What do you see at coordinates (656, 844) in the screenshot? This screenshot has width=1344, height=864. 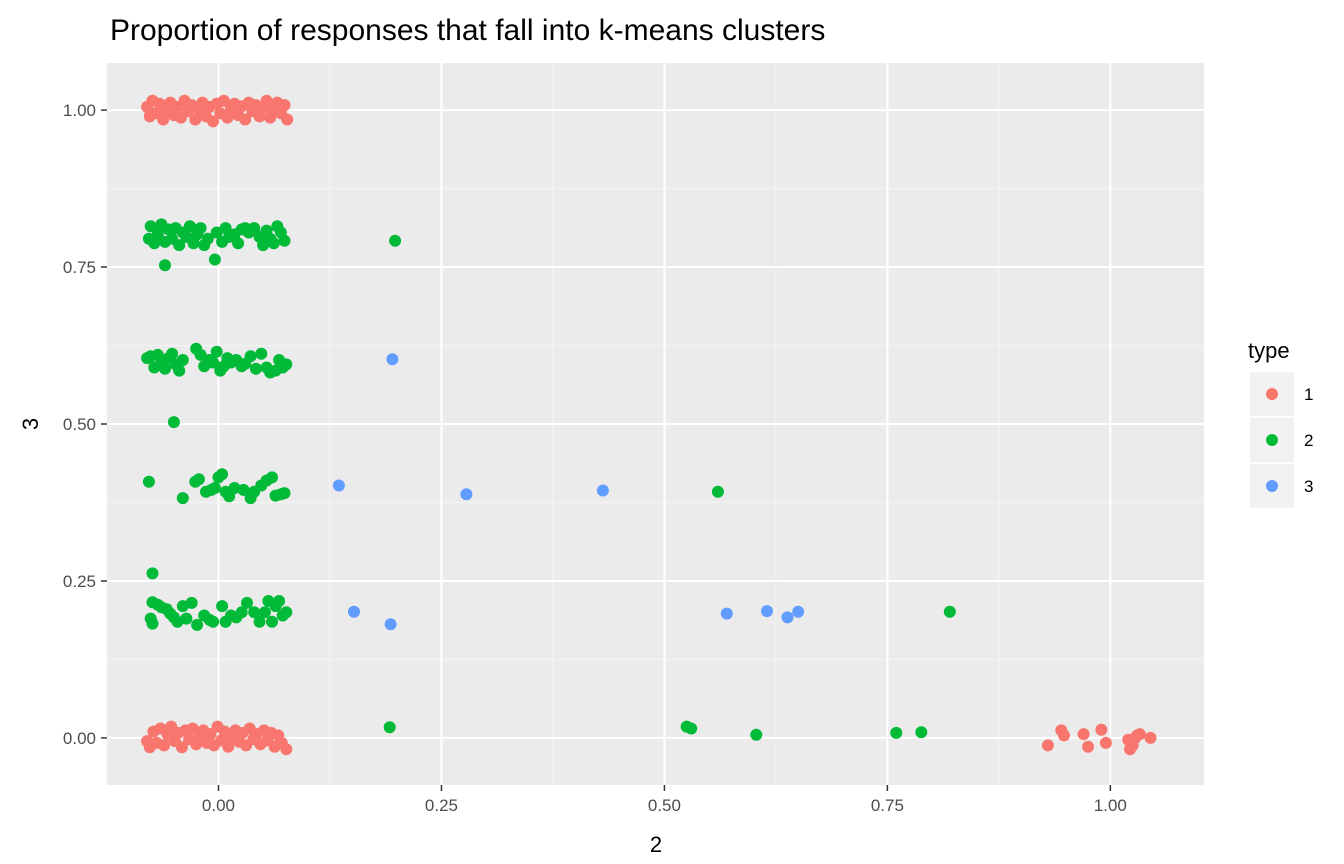 I see `x-axis-title: 2` at bounding box center [656, 844].